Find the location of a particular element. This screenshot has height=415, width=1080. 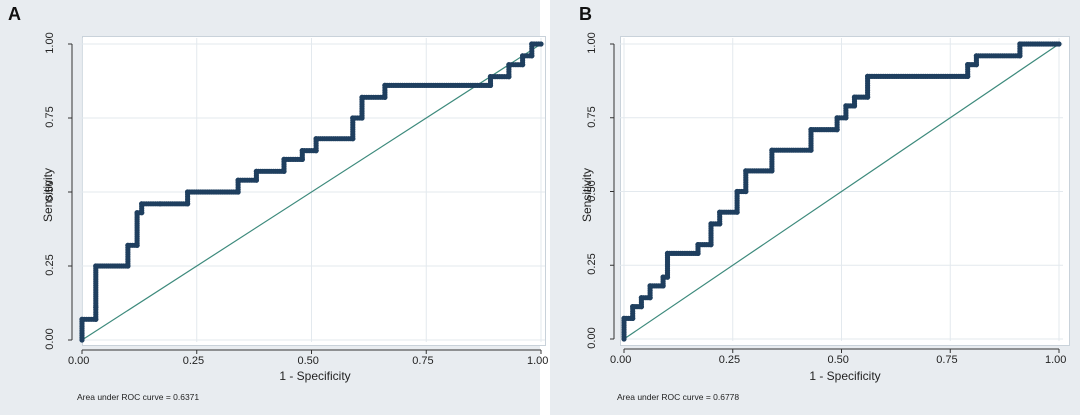

panel-a-y-tick-label: 0.25 is located at coordinates (50, 265).